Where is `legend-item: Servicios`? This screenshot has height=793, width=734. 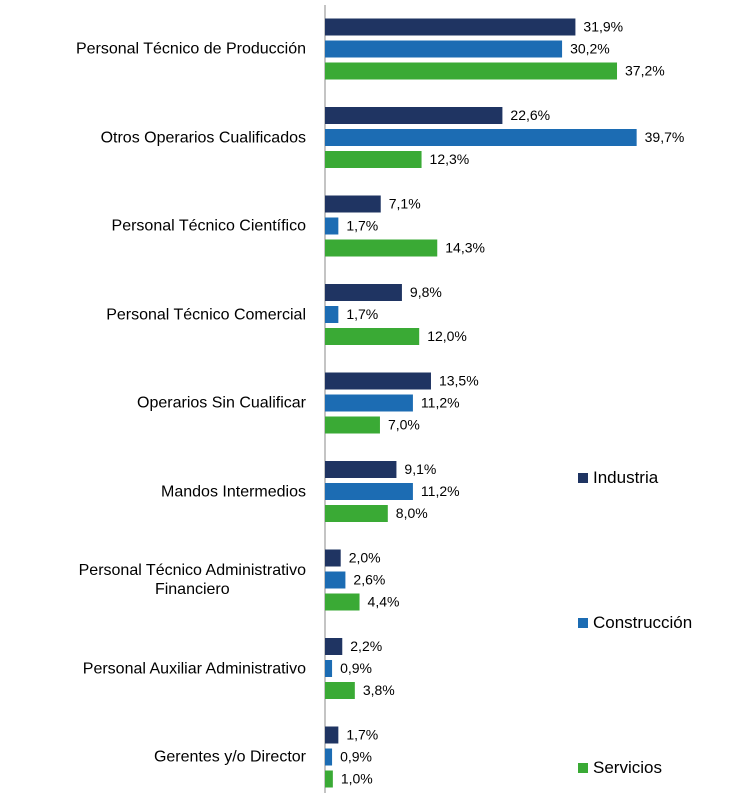
legend-item: Servicios is located at coordinates (620, 768).